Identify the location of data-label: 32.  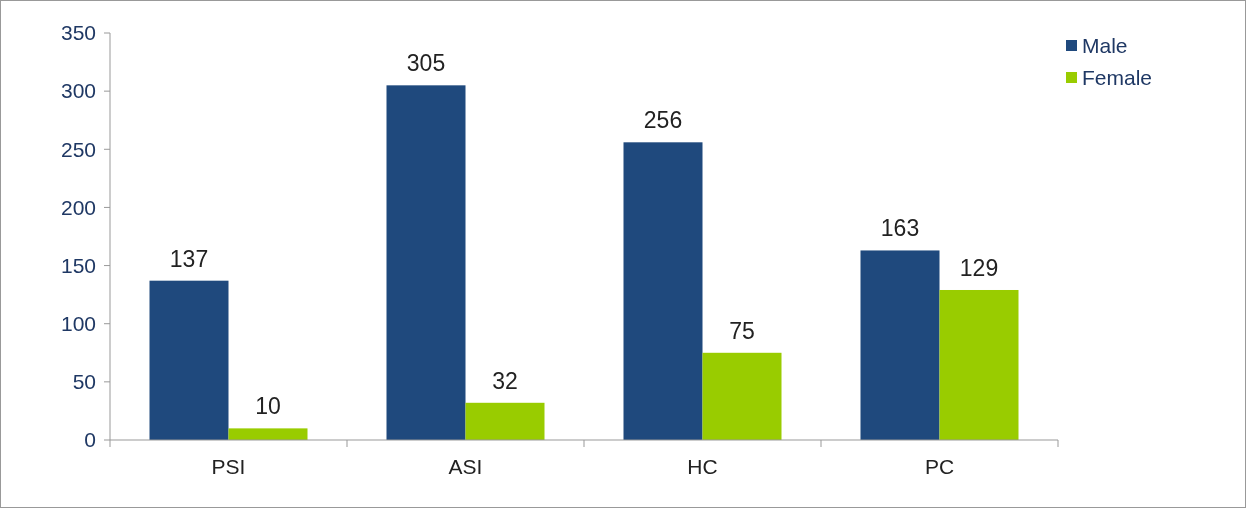
(505, 380).